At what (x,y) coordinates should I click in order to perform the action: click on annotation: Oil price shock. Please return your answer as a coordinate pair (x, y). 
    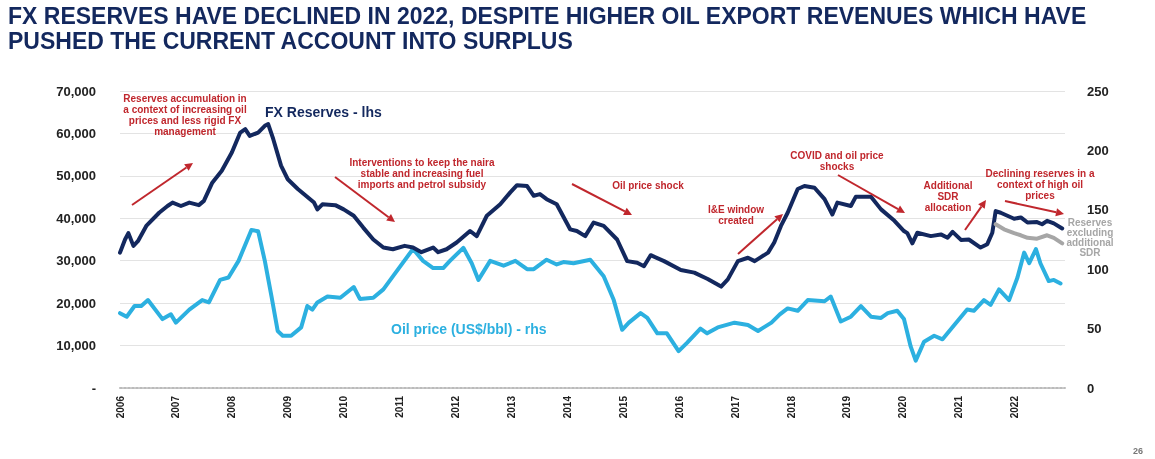
    Looking at the image, I should click on (648, 185).